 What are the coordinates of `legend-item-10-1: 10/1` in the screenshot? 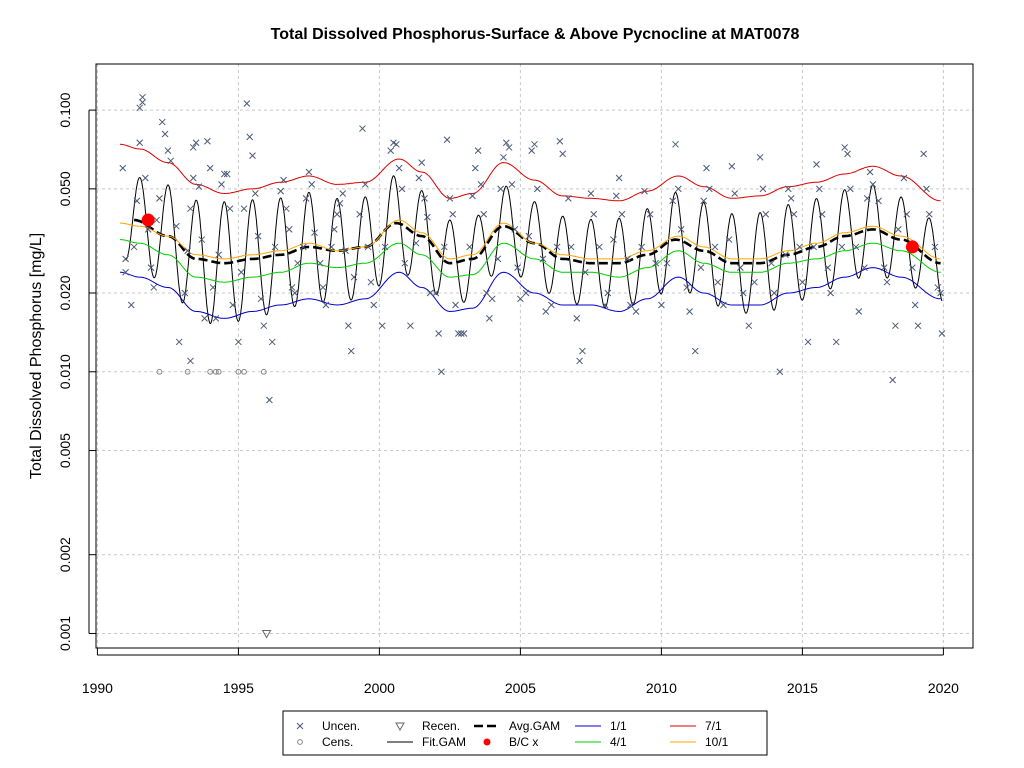 It's located at (699, 742).